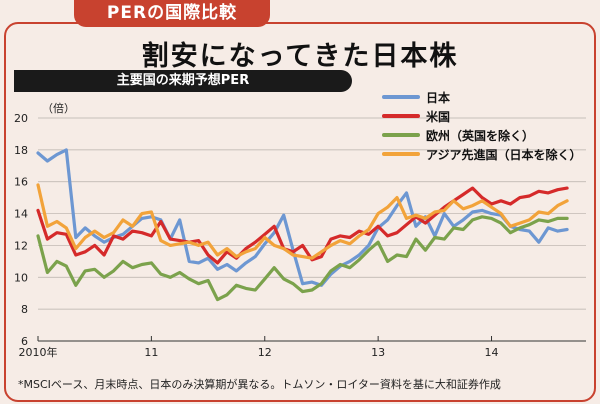 The image size is (600, 404). Describe the element at coordinates (21, 245) in the screenshot. I see `y-tick-label: 12` at that location.